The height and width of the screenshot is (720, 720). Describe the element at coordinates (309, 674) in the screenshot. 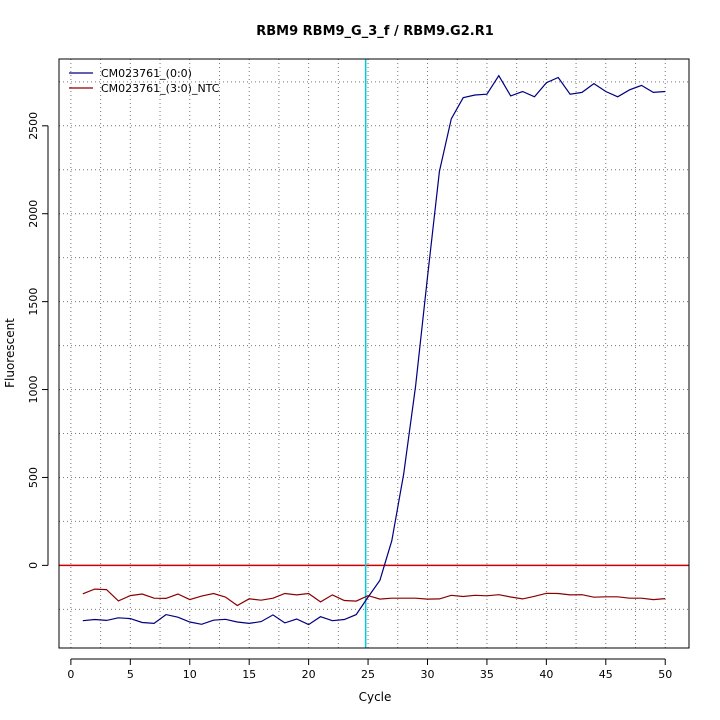

I see `x-tick-label: 20` at that location.